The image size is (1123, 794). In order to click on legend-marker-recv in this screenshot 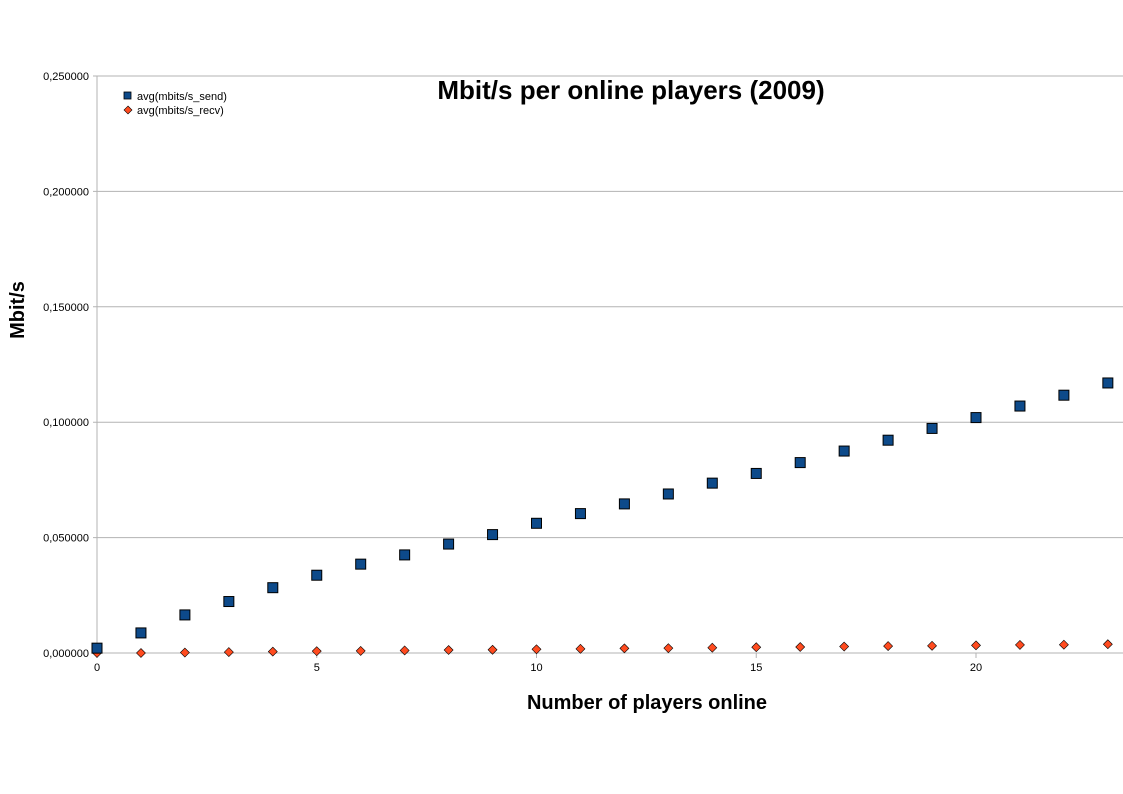, I will do `click(128, 110)`.